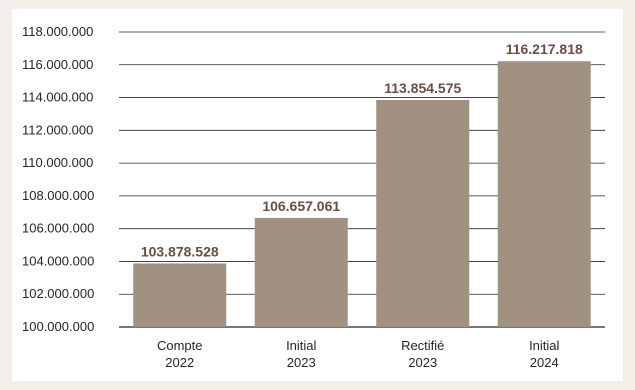  I want to click on category-label-line1: Compte, so click(180, 345).